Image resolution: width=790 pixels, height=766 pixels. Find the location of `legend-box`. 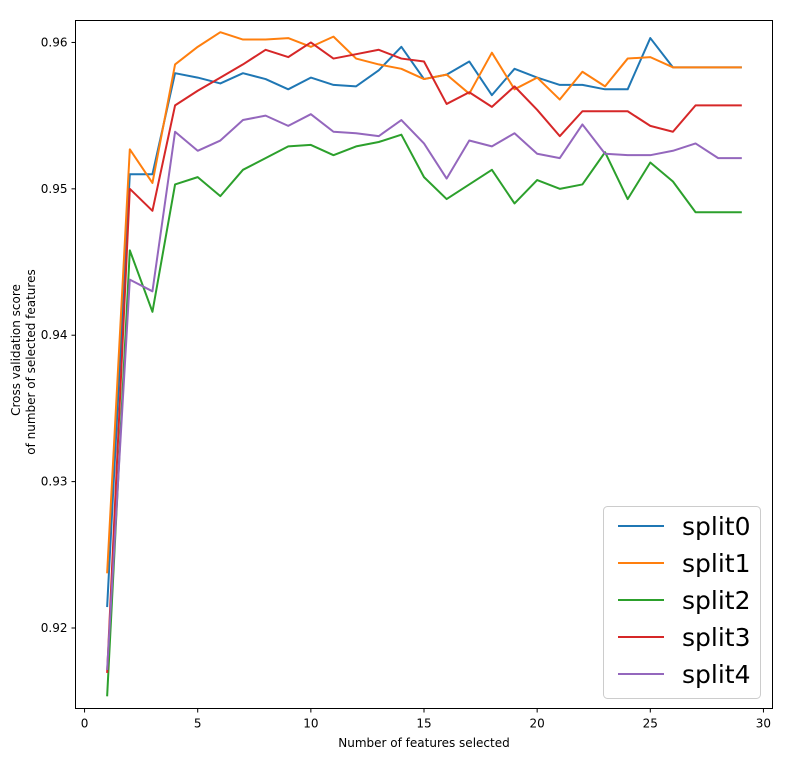

legend-box is located at coordinates (682, 602).